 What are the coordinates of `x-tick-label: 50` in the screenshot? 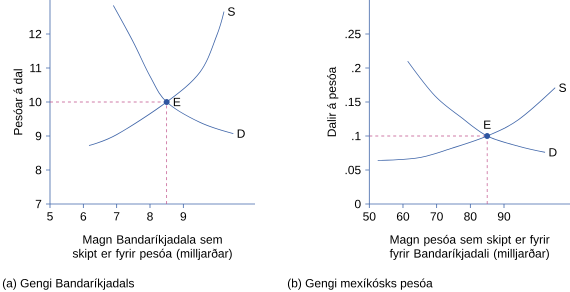 It's located at (369, 216).